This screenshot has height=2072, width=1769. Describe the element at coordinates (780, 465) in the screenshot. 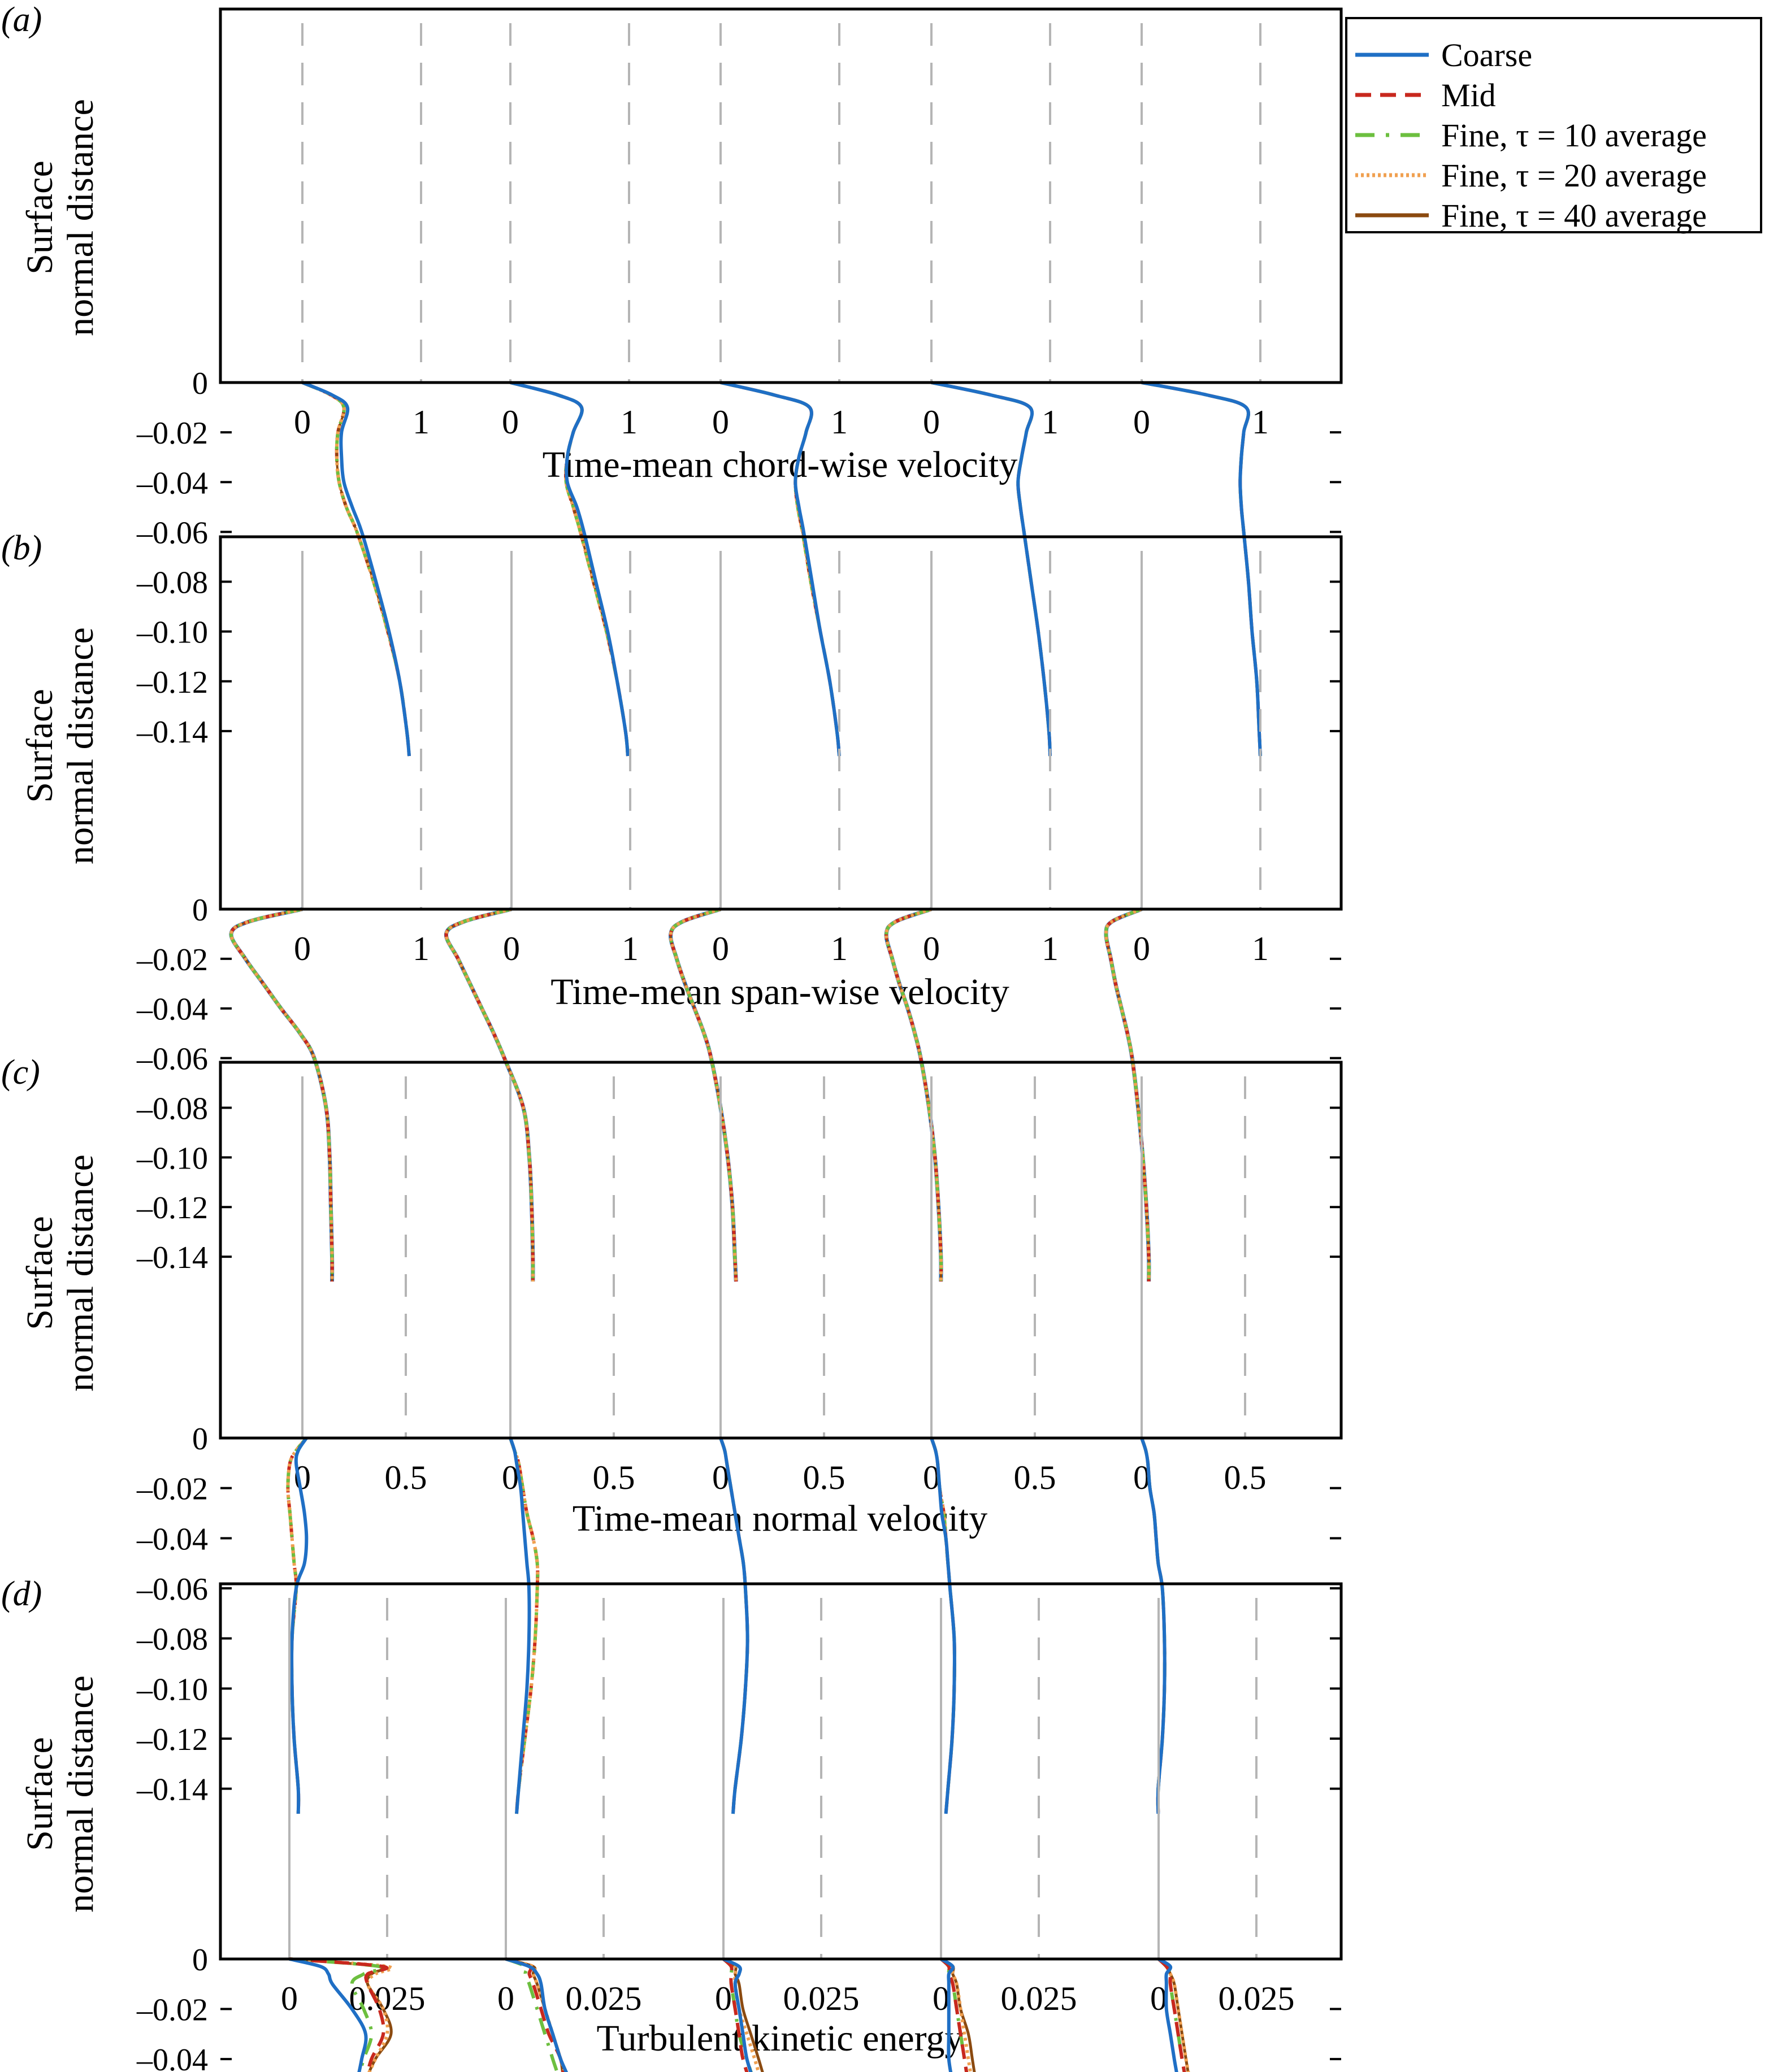

I see `x-axis-label-a: Time-mean chord-wise velocity` at that location.